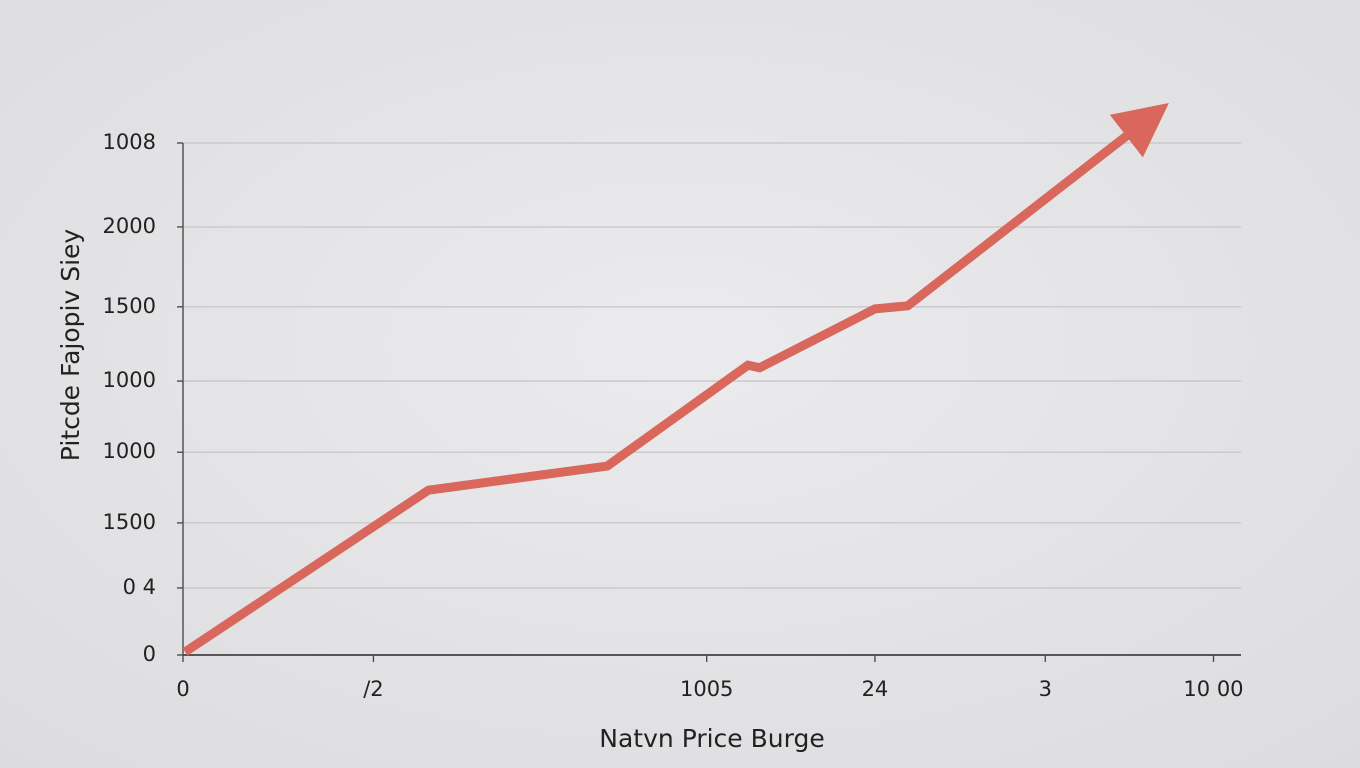 The image size is (1360, 768). What do you see at coordinates (70, 345) in the screenshot?
I see `y-axis-label: Pitcde Fajopiv Siey` at bounding box center [70, 345].